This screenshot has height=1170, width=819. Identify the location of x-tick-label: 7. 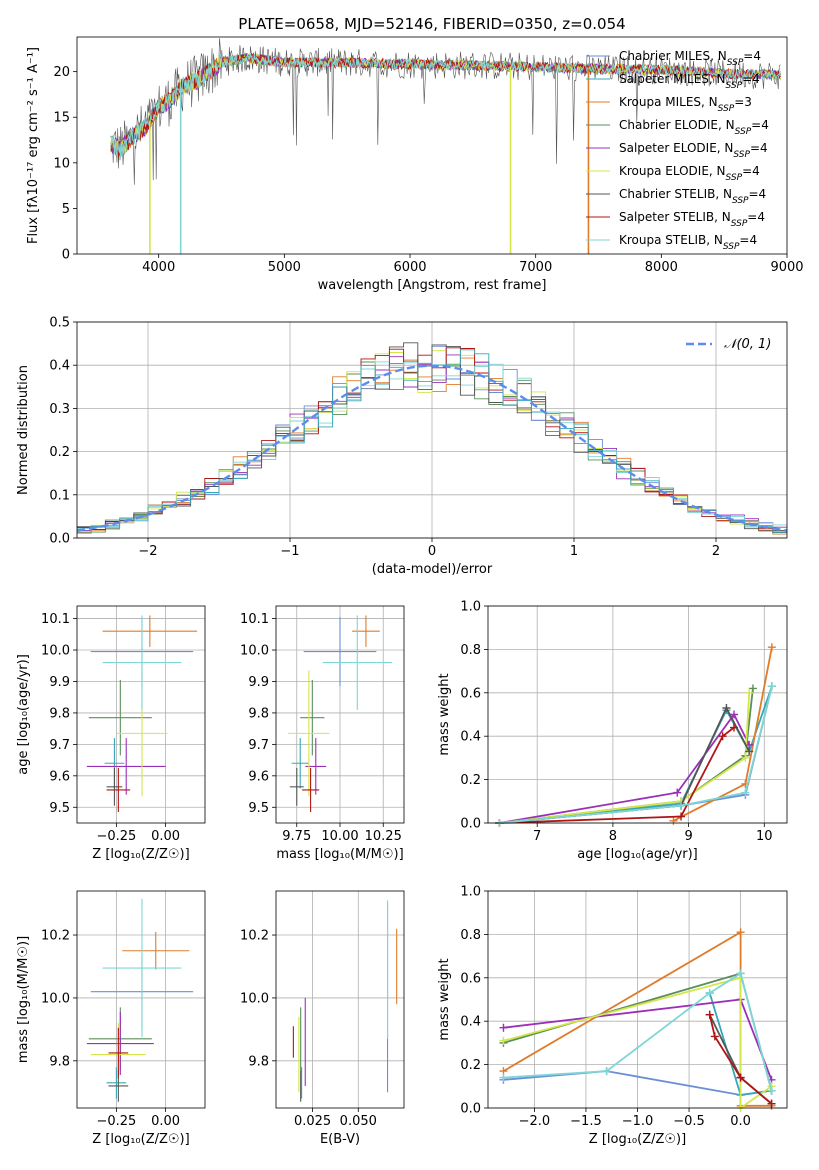
(537, 836).